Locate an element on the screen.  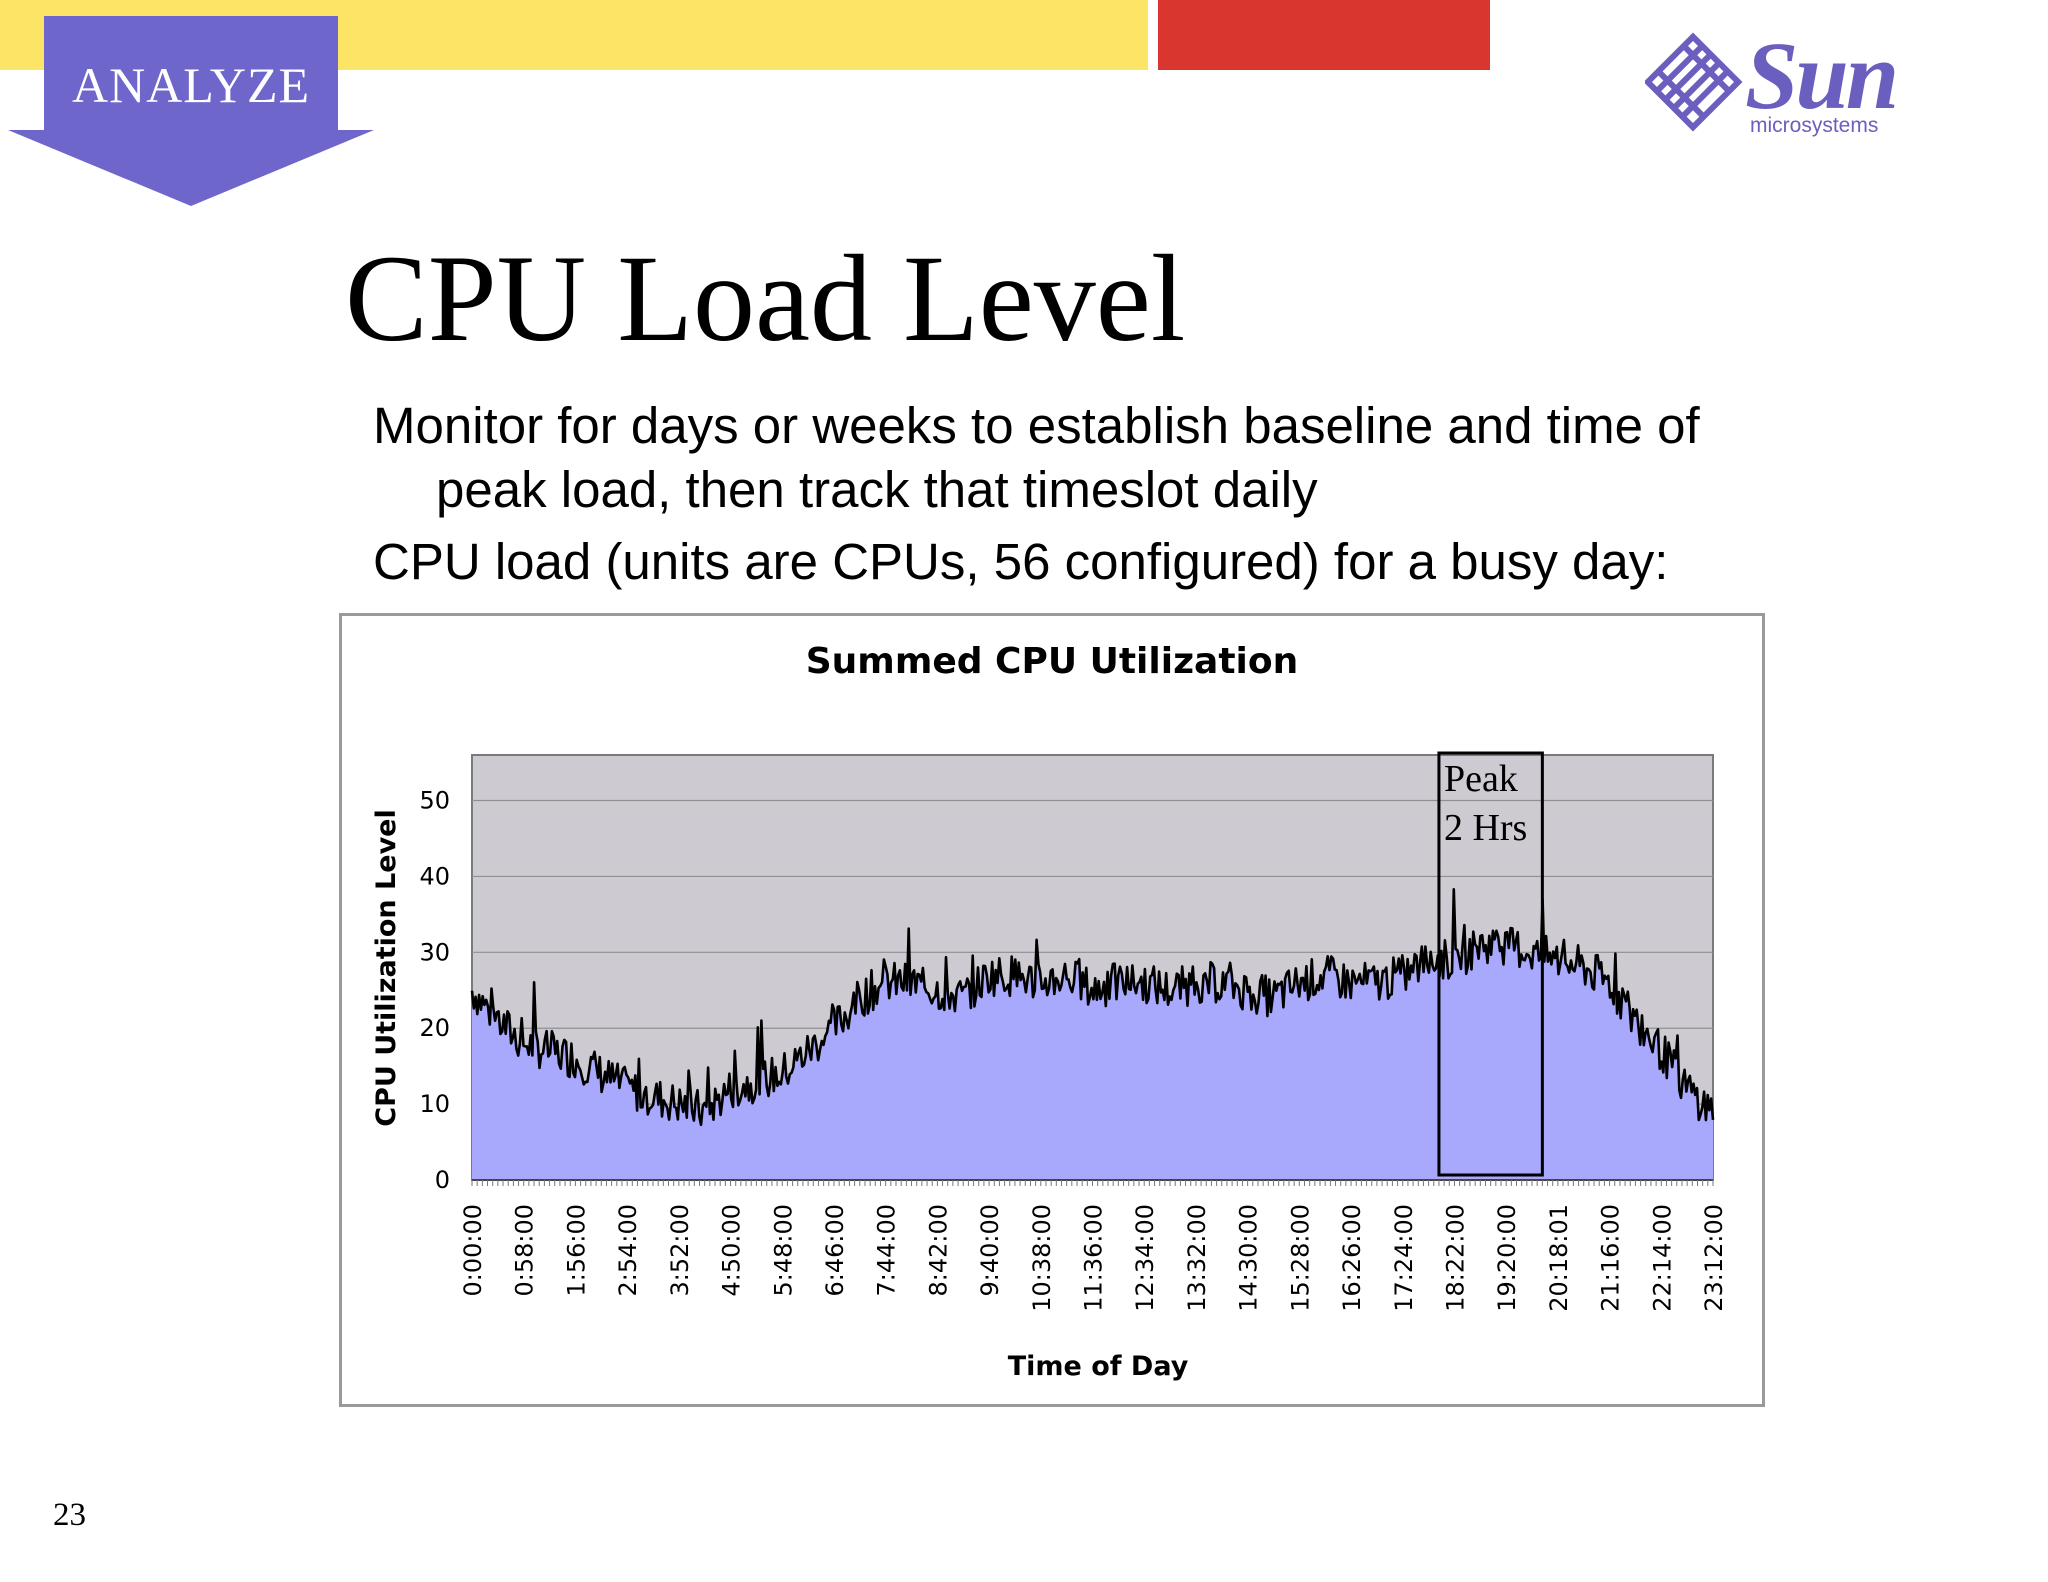
section-label: ANALYZE is located at coordinates (191, 85).